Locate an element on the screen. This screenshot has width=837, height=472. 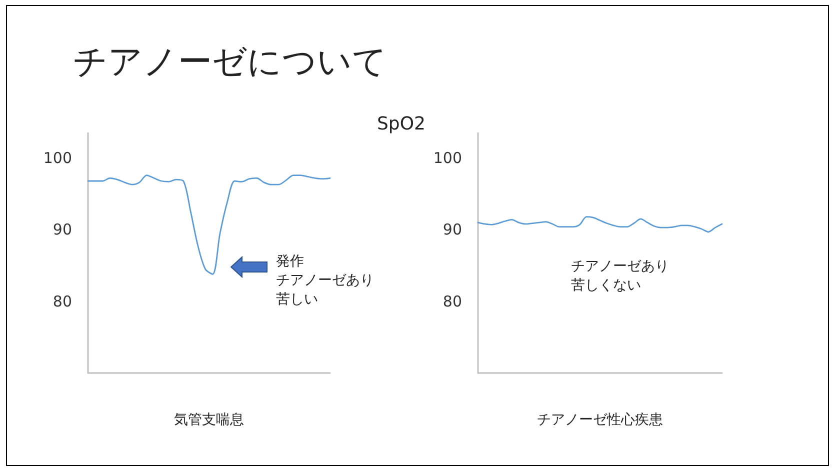
chart-title: SpO2 is located at coordinates (401, 124).